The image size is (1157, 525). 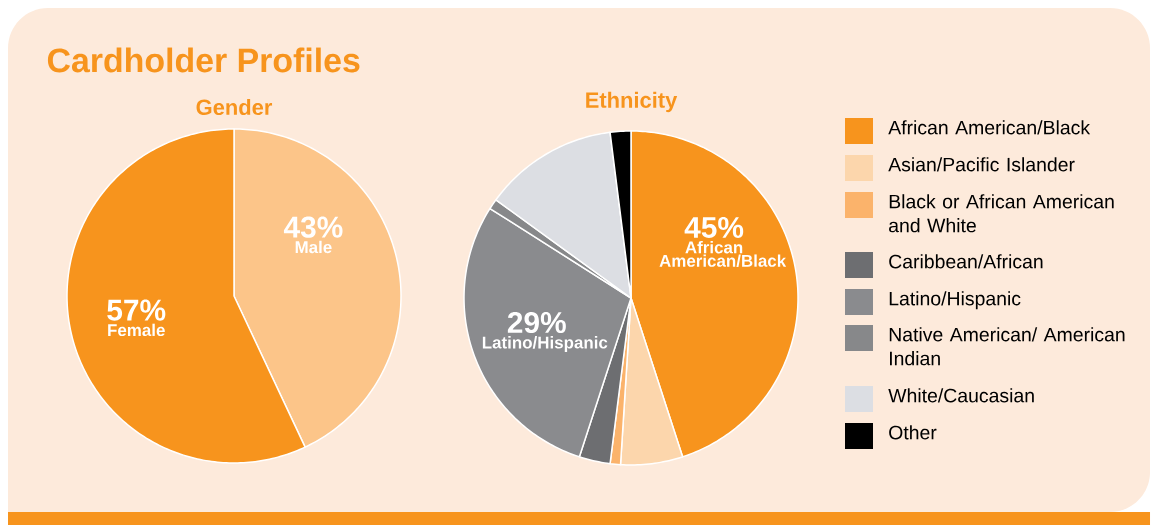 I want to click on legend-label: Black or African American and White, so click(x=1001, y=213).